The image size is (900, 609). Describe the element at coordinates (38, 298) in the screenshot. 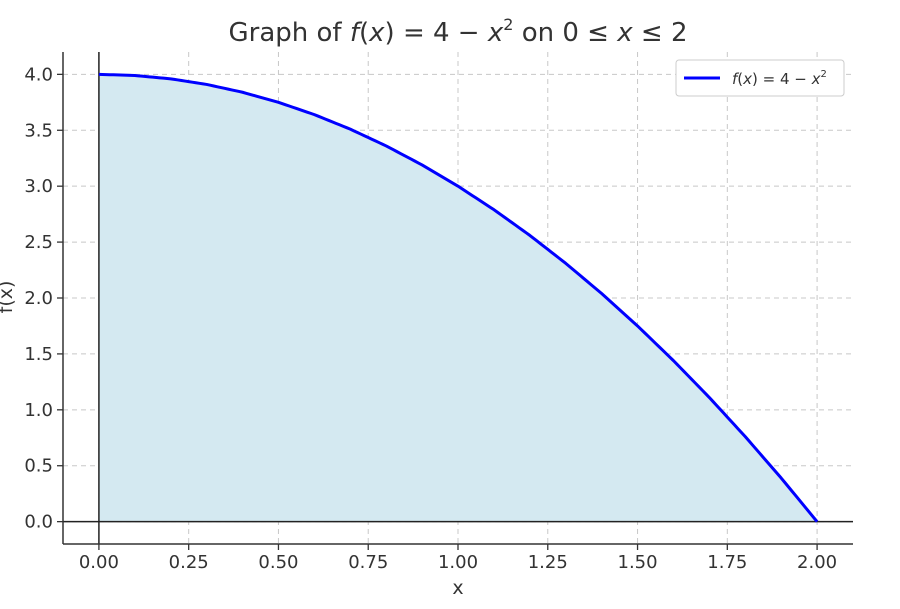

I see `y-tick-label: 2.0` at that location.